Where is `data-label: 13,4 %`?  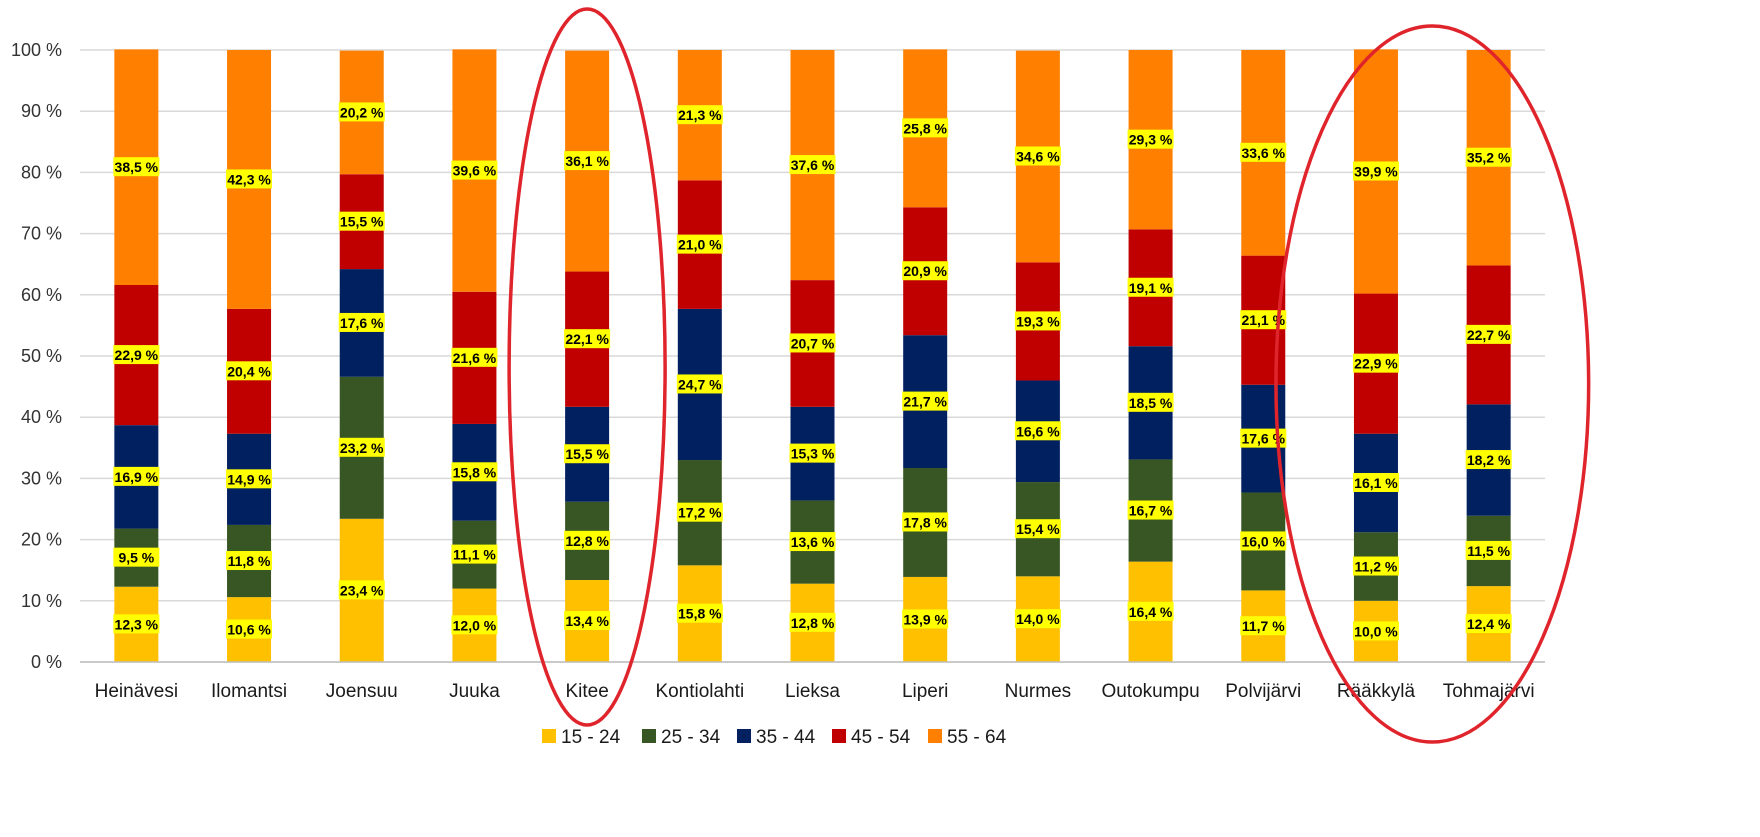
data-label: 13,4 % is located at coordinates (587, 621).